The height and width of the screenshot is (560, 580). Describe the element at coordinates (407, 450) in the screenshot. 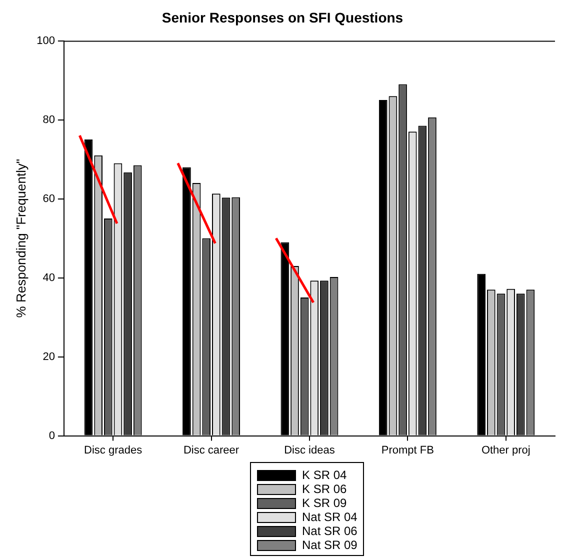

I see `x-tick-label: Prompt FB` at that location.